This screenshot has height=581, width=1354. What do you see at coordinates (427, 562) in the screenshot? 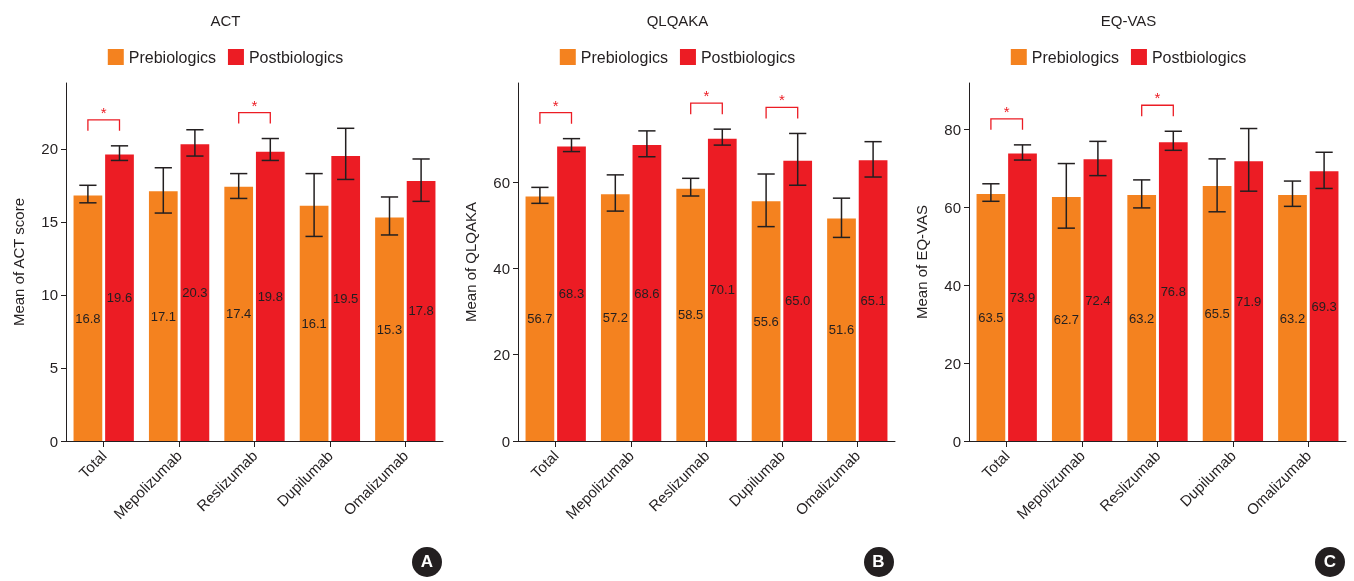
I see `letter-badge: A` at bounding box center [427, 562].